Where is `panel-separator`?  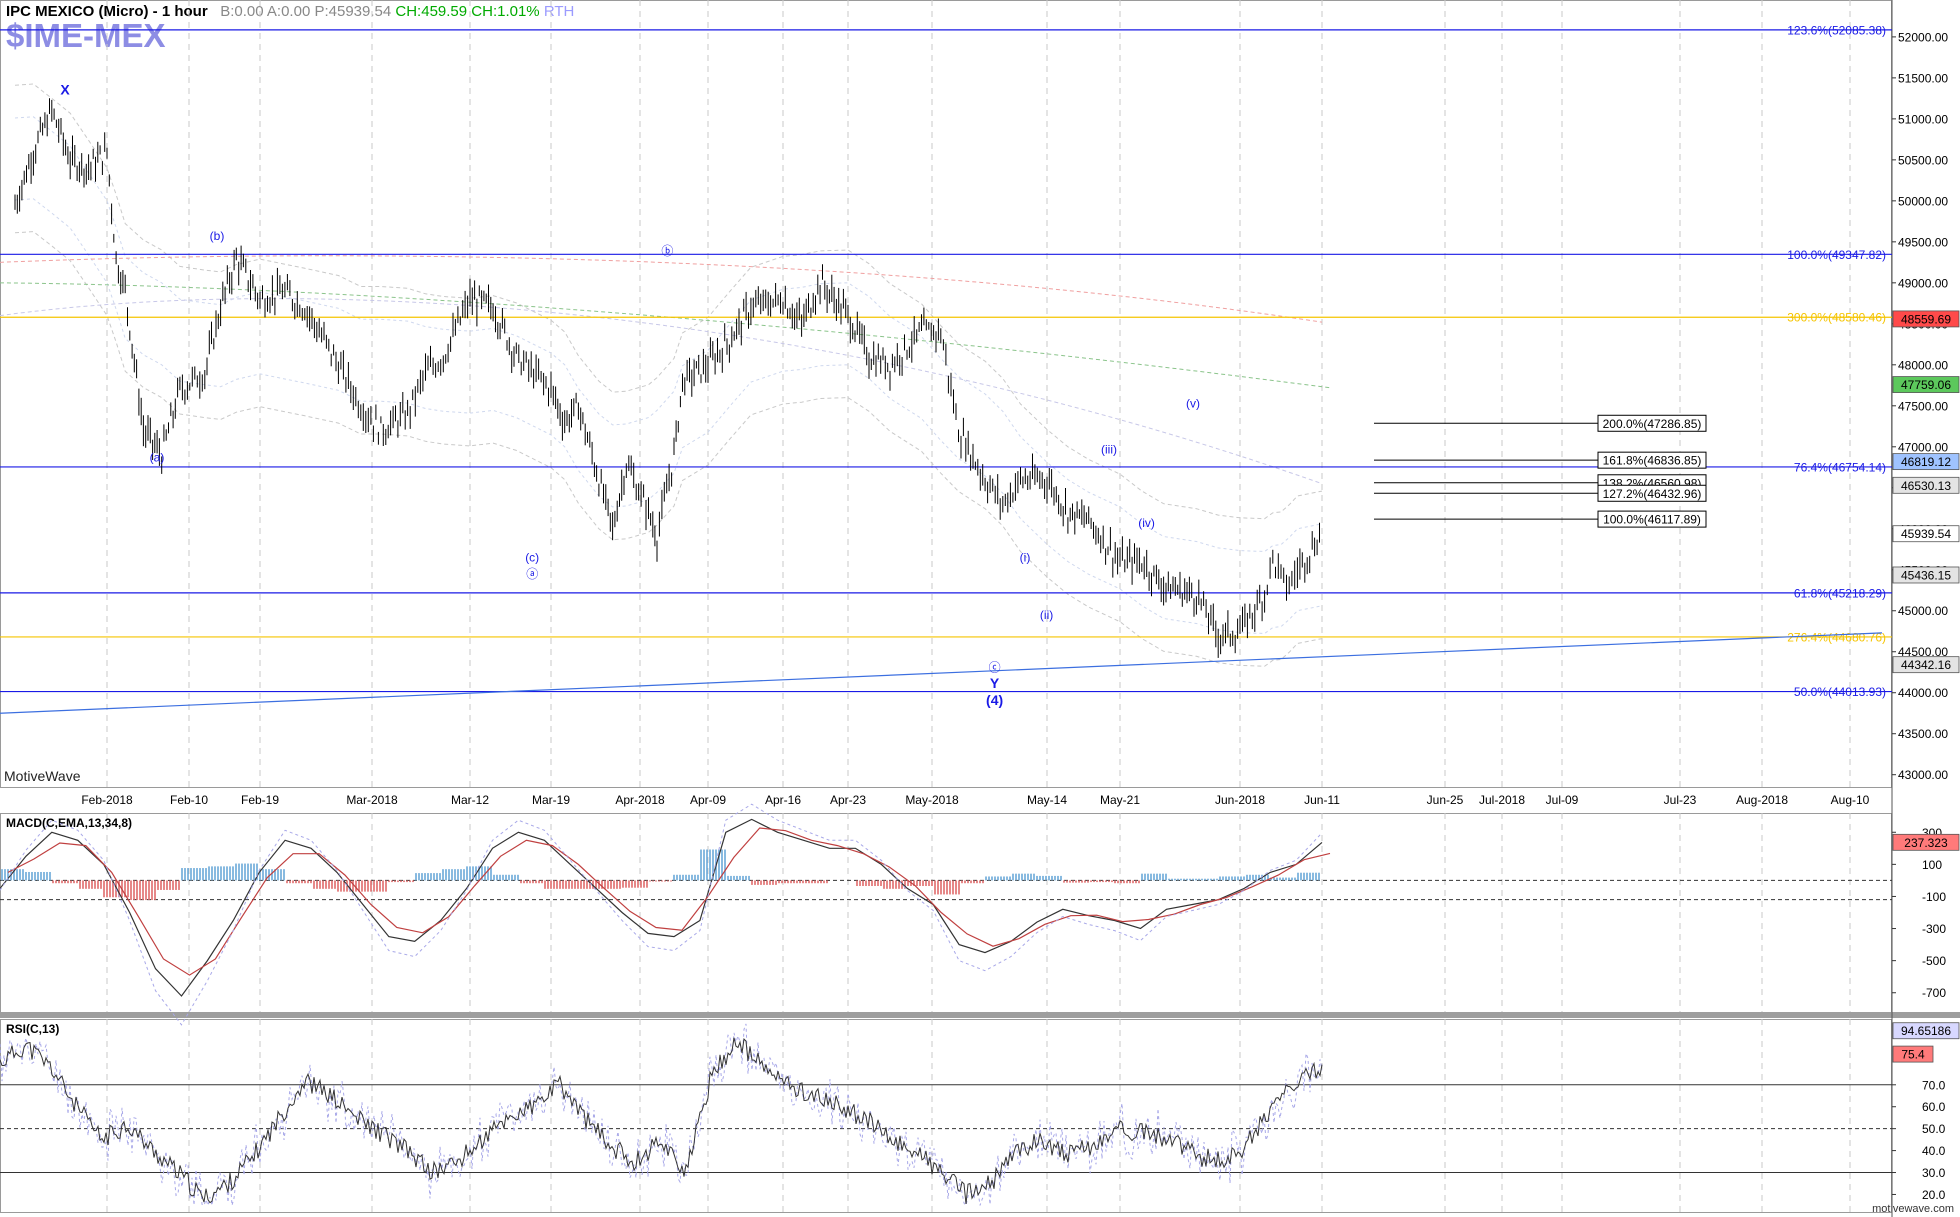
panel-separator is located at coordinates (980, 1015).